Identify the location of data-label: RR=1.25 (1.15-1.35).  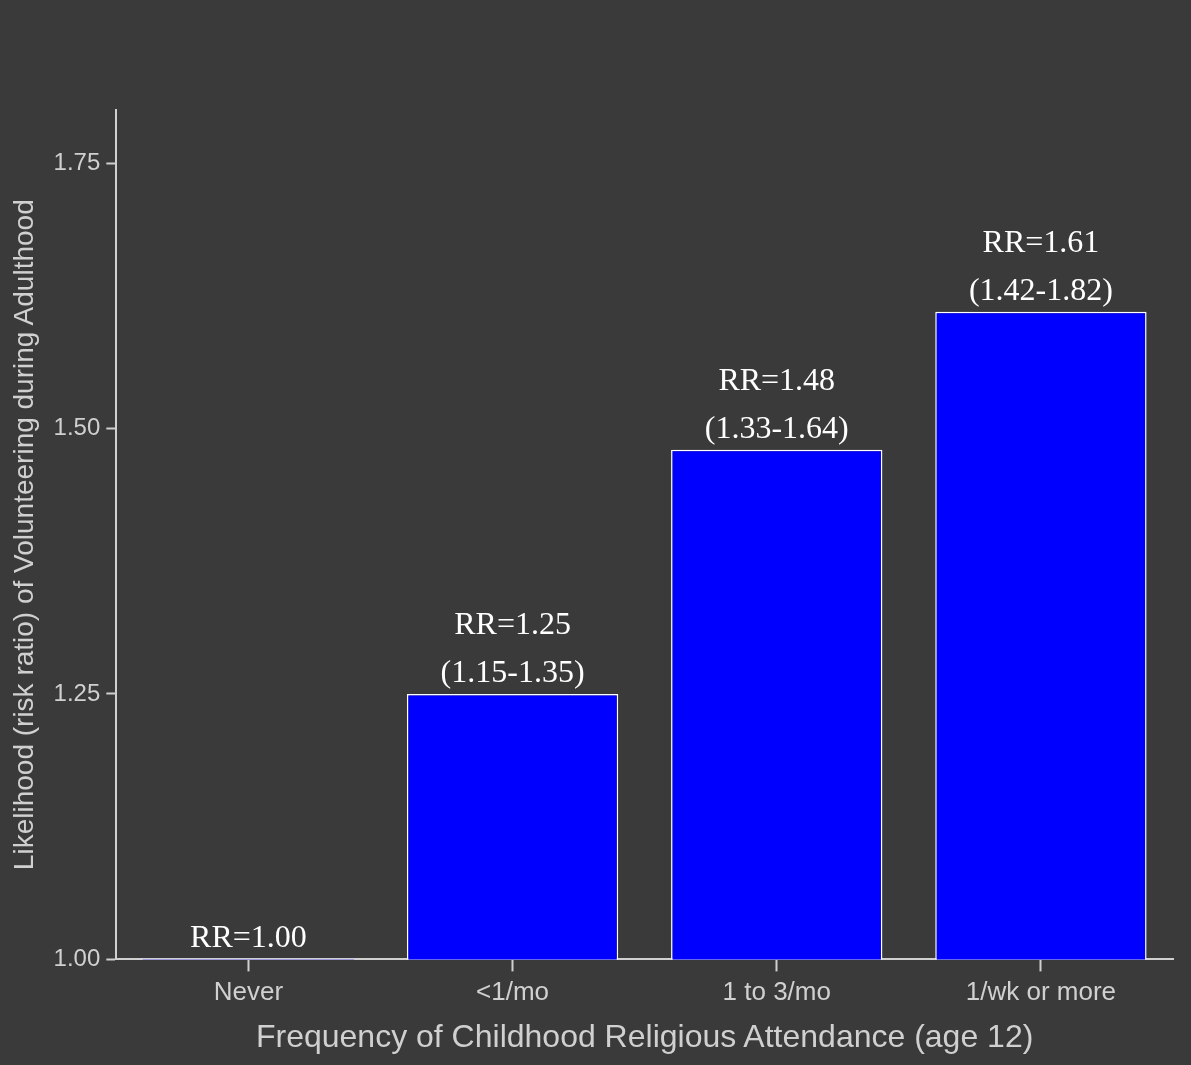
(512, 646).